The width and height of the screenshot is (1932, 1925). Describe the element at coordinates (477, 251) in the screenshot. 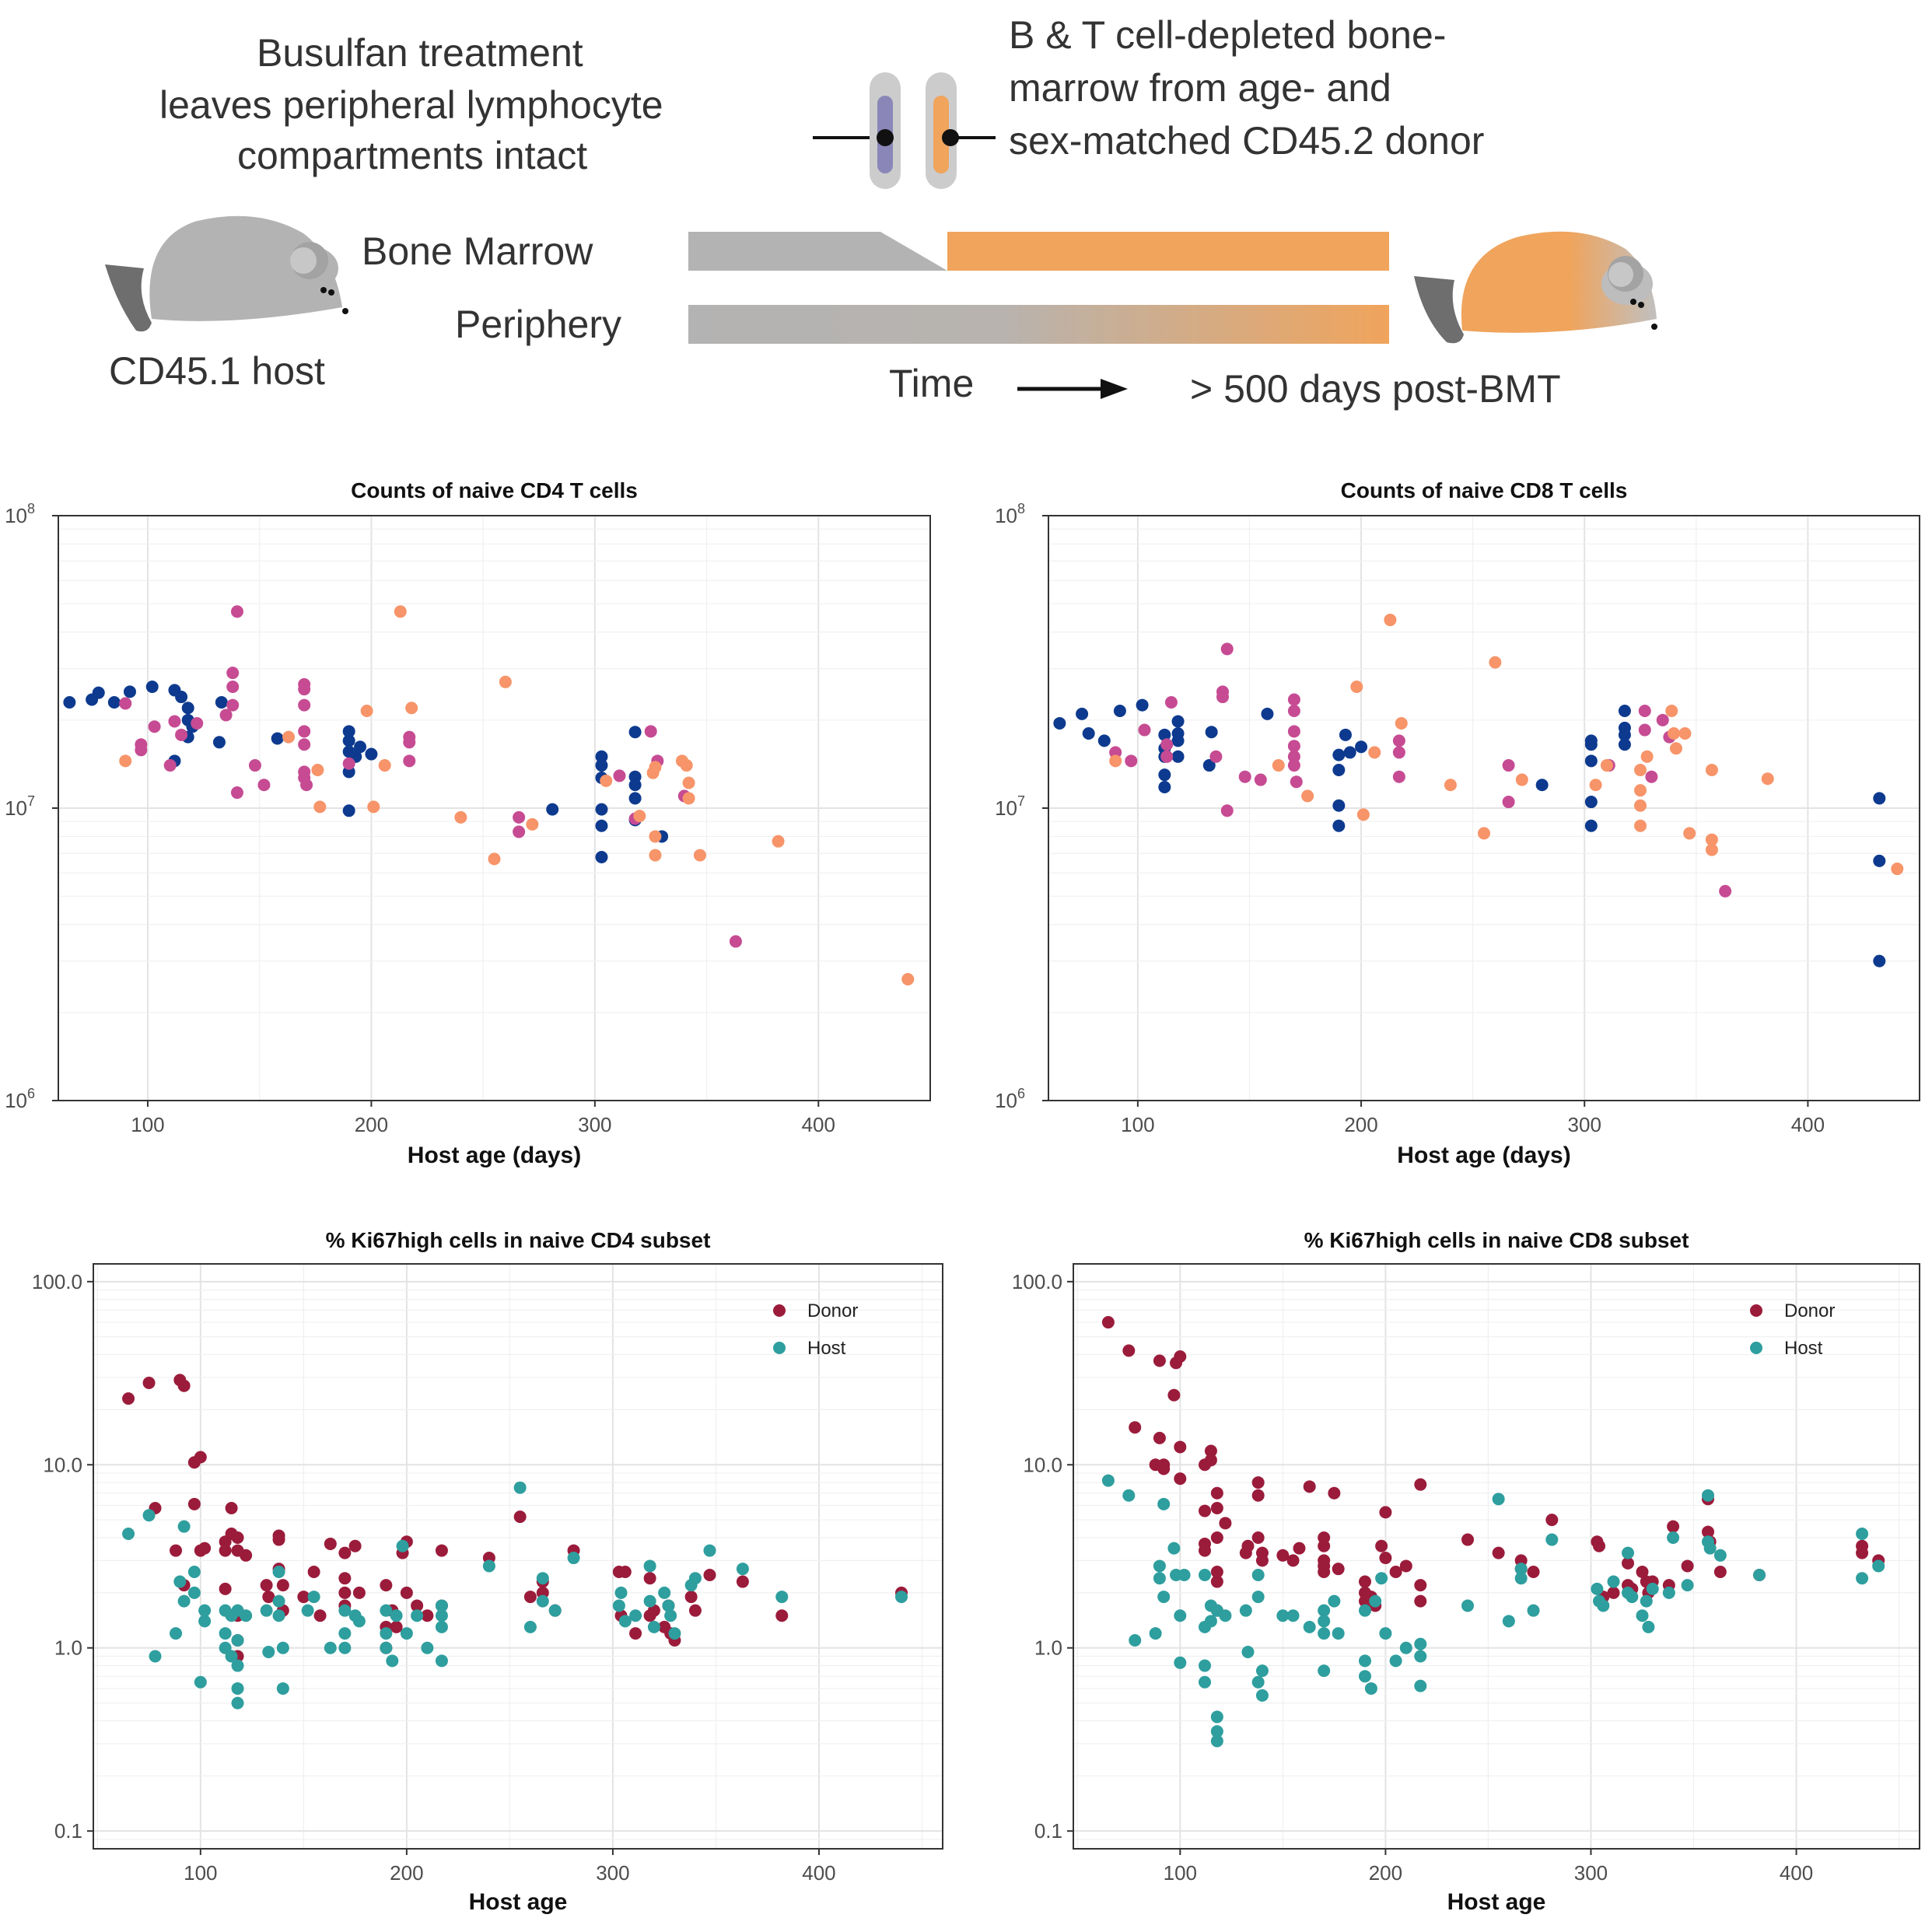

I see `bone-marrow-label: Bone Marrow` at that location.